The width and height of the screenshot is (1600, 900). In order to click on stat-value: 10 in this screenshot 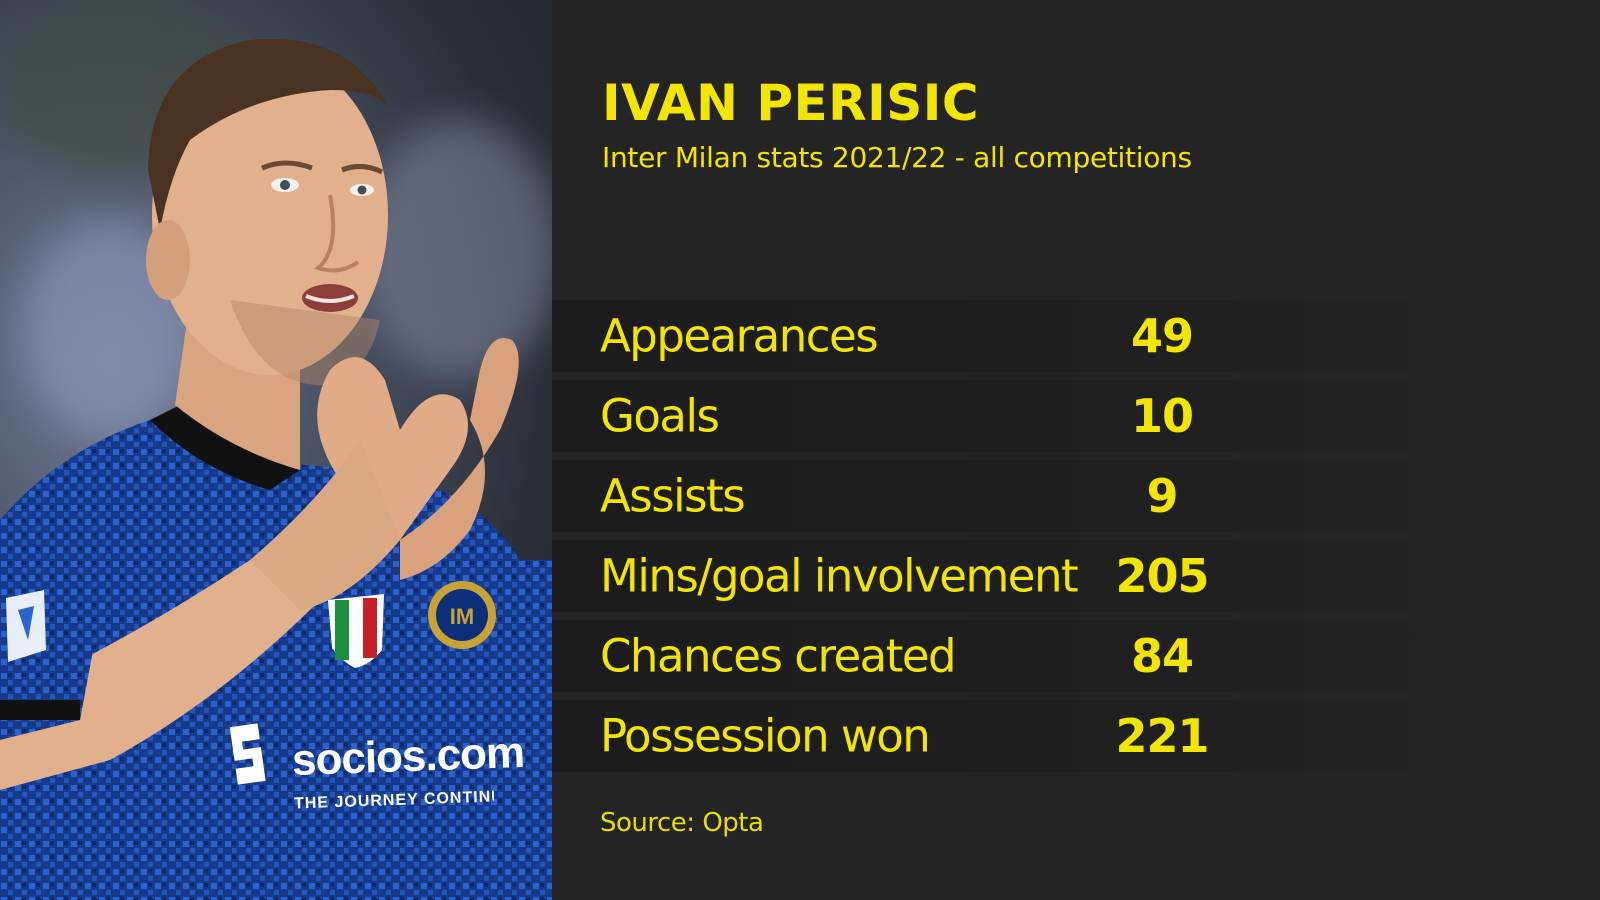, I will do `click(1162, 416)`.